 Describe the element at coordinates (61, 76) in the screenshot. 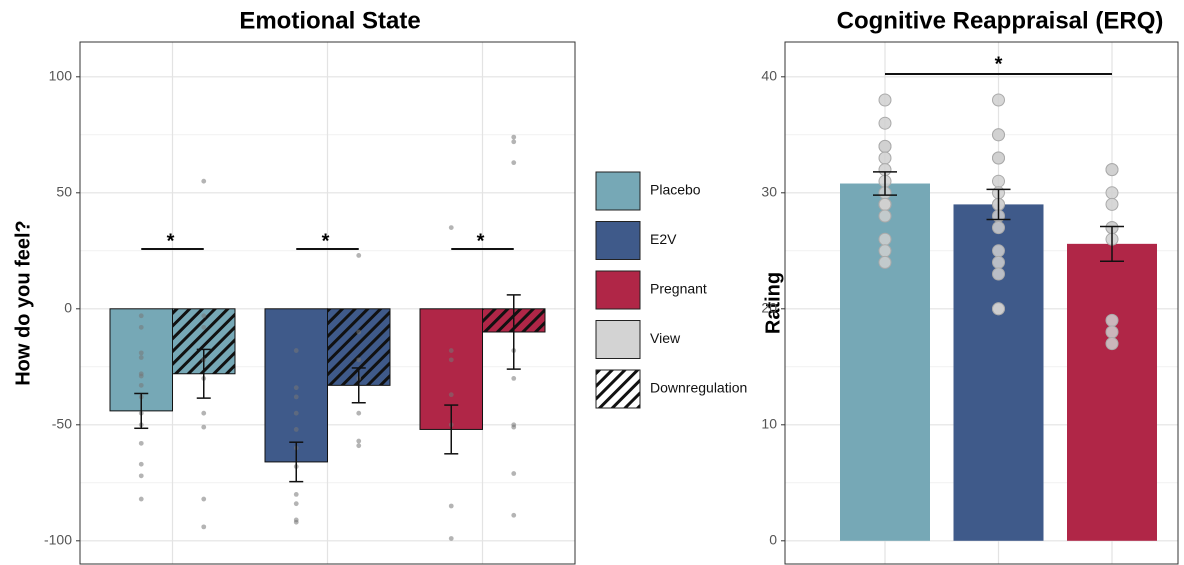

I see `y-tick-label: 100` at that location.